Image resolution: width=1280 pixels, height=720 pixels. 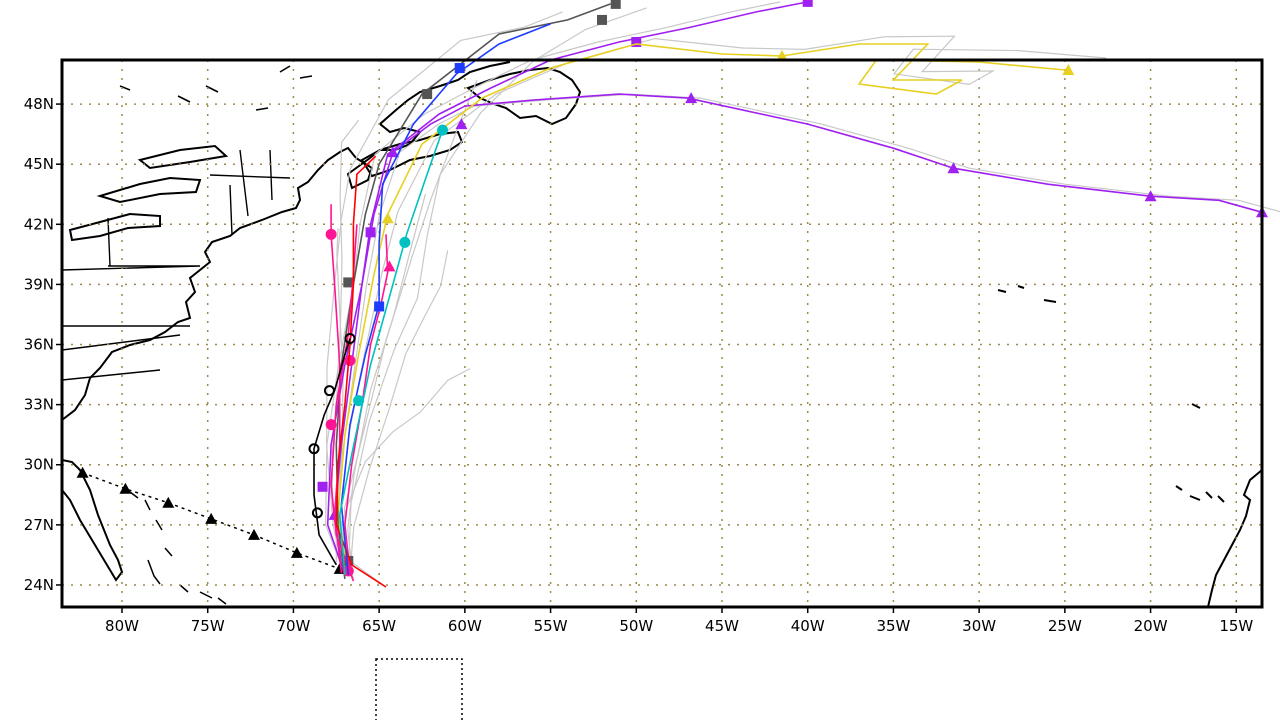 I want to click on state-borders, so click(x=176, y=265).